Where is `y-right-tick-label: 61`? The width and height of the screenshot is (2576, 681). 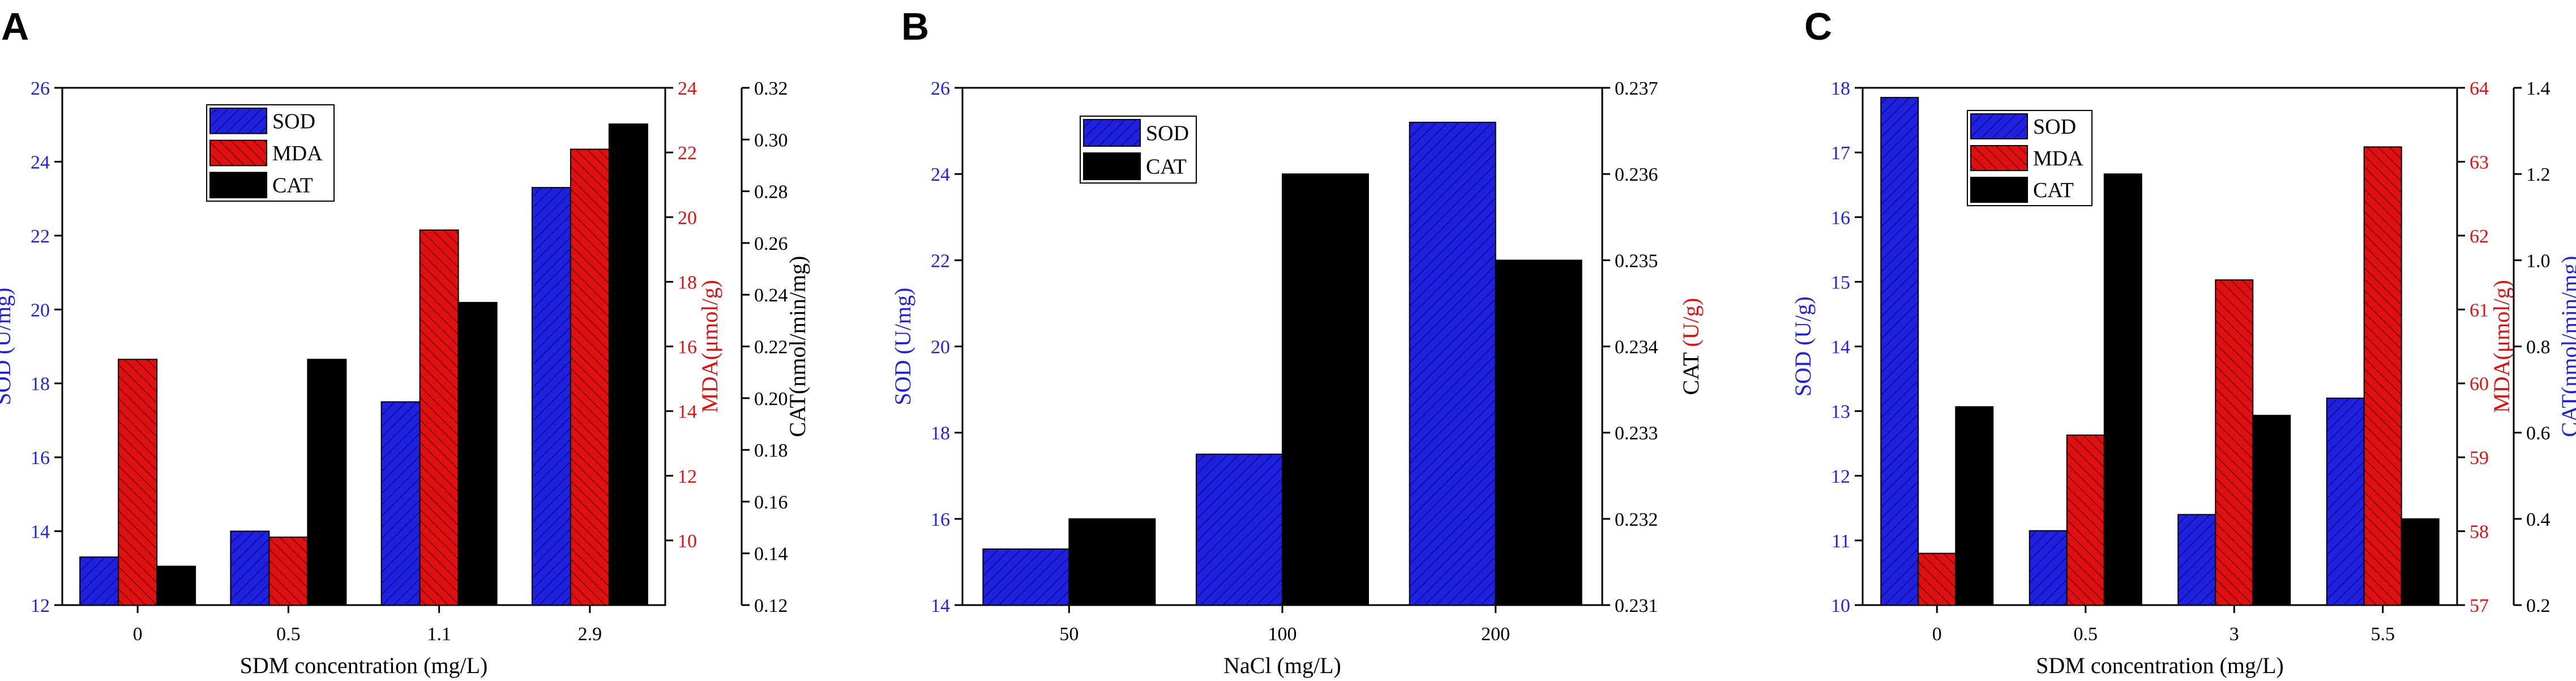
y-right-tick-label: 61 is located at coordinates (2479, 311).